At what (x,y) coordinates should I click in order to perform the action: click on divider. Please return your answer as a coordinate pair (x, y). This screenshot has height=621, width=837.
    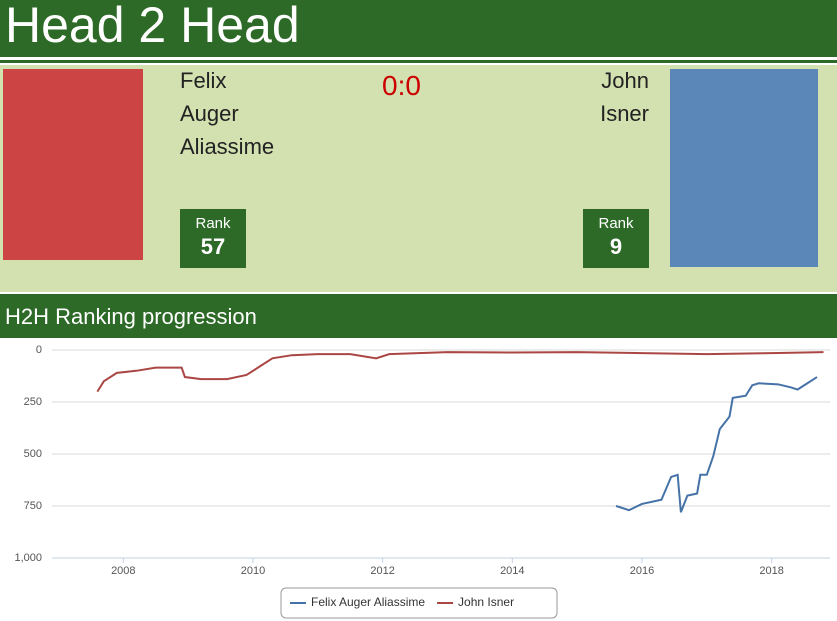
    Looking at the image, I should click on (418, 61).